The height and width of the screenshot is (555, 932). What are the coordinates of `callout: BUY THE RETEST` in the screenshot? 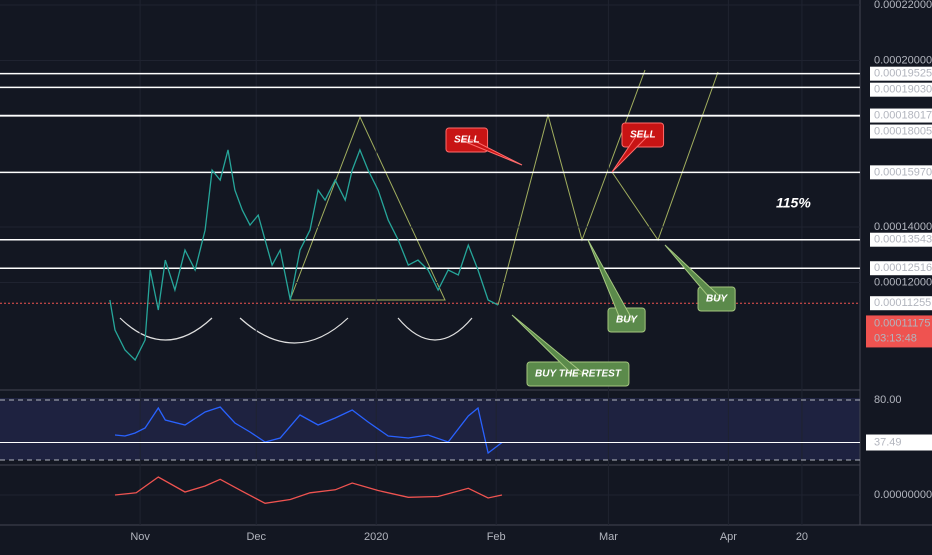 It's located at (570, 350).